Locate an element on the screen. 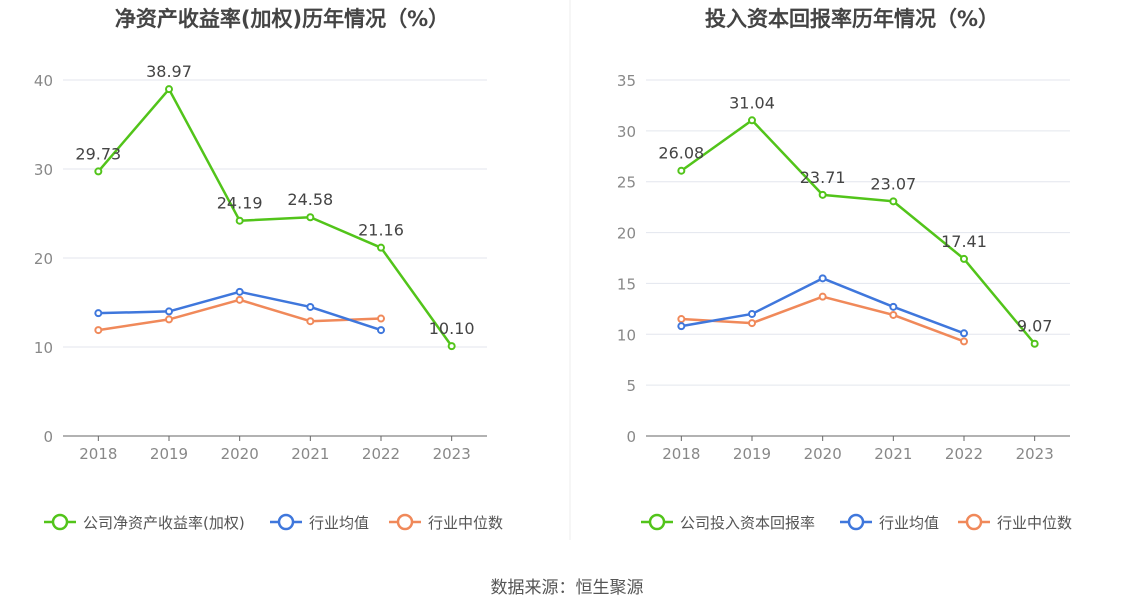 Image resolution: width=1134 pixels, height=612 pixels. y-tick-label: 5 is located at coordinates (631, 386).